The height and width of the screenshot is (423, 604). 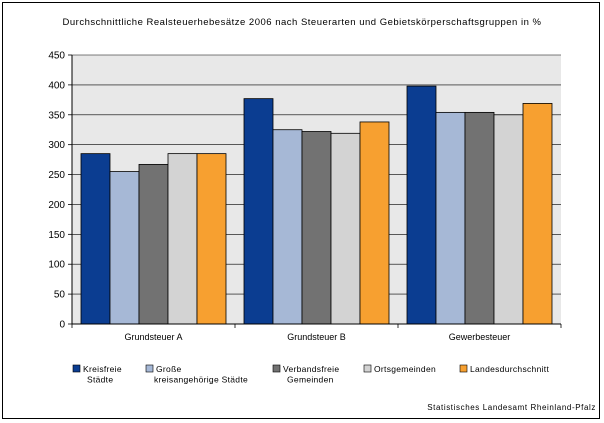 I want to click on y-tick-label: 300, so click(x=56, y=145).